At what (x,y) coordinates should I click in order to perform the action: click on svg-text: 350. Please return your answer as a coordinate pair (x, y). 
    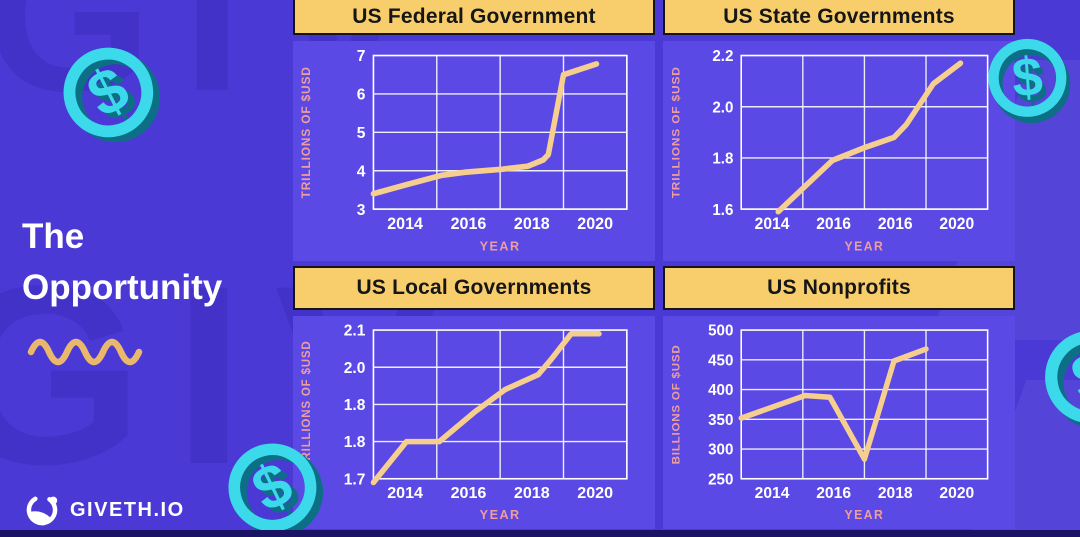
    Looking at the image, I should click on (720, 420).